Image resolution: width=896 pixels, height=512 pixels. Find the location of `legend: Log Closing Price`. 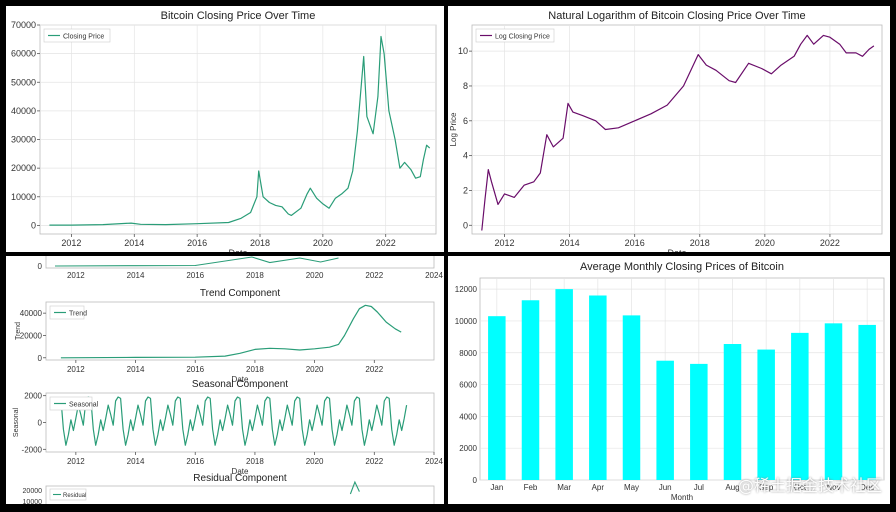

legend: Log Closing Price is located at coordinates (515, 35).